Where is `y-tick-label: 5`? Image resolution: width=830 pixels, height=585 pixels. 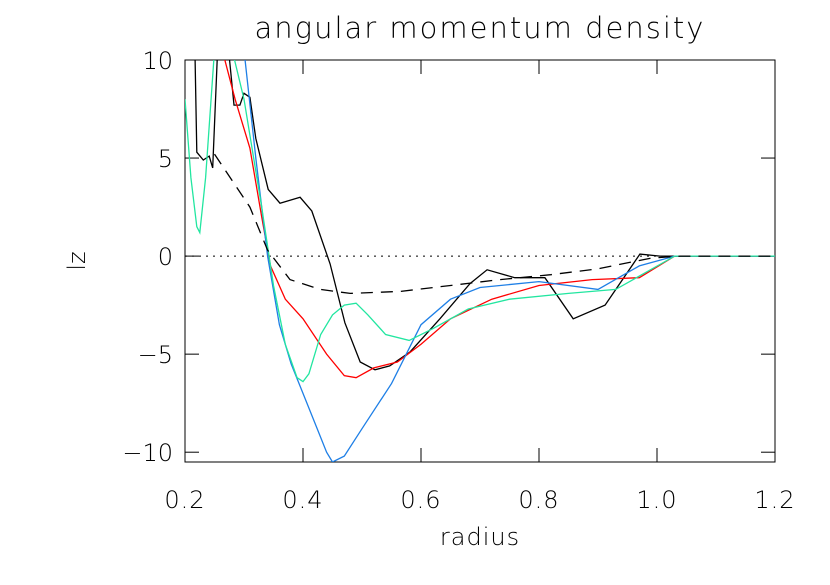 y-tick-label: 5 is located at coordinates (165, 159).